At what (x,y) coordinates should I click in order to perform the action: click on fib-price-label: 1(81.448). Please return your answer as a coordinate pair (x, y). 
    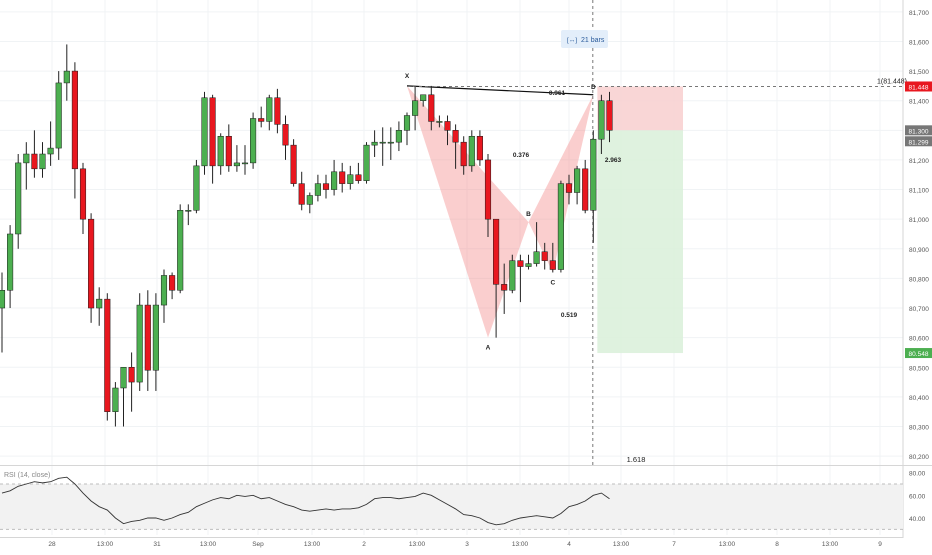
    Looking at the image, I should click on (892, 81).